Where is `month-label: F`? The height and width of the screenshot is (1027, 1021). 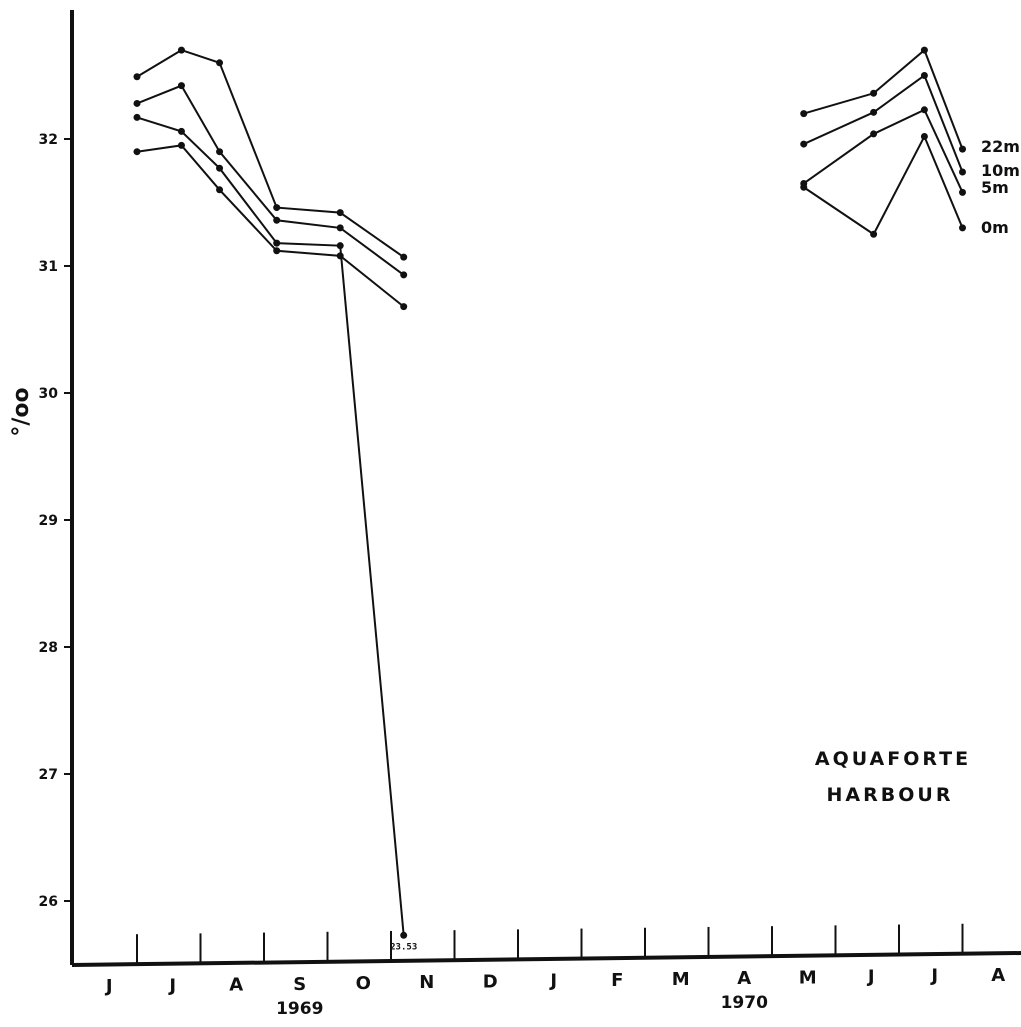 month-label: F is located at coordinates (617, 980).